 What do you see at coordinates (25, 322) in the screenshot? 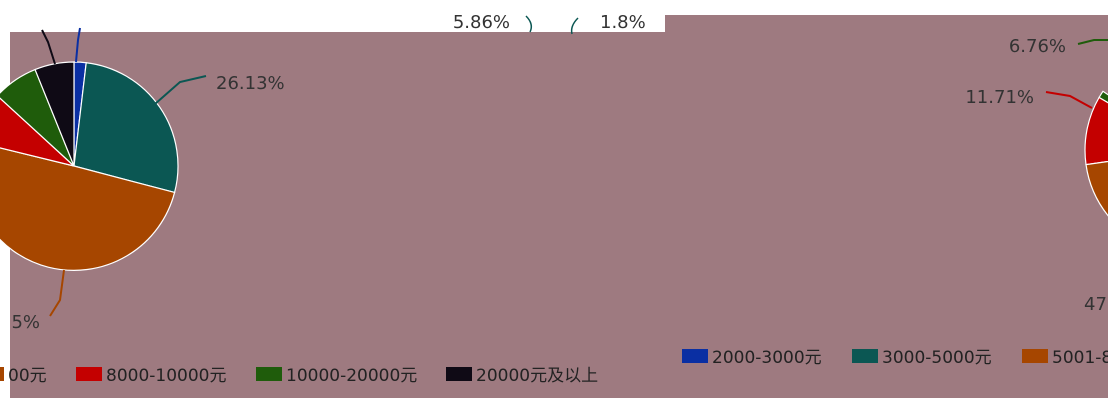
I see `left-pie-label-2: 5%` at bounding box center [25, 322].